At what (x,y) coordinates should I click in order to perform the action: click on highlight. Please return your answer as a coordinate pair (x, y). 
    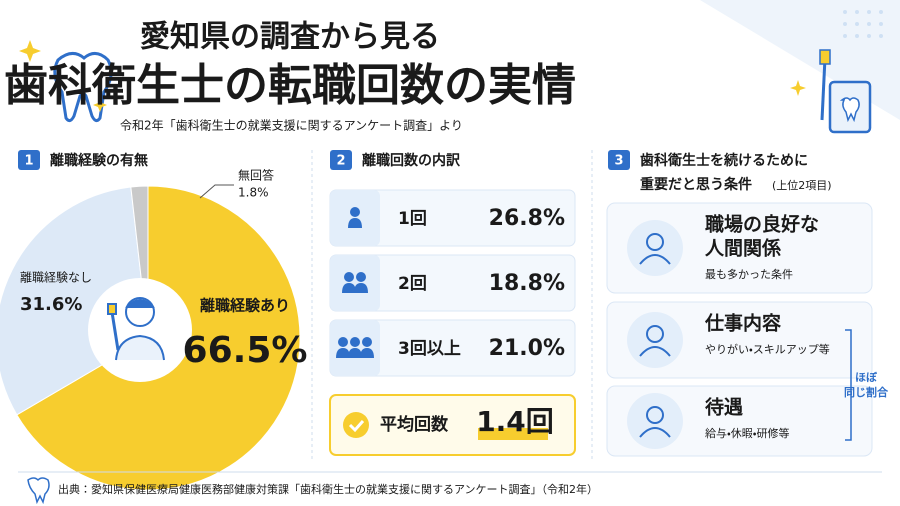
    Looking at the image, I should click on (513, 434).